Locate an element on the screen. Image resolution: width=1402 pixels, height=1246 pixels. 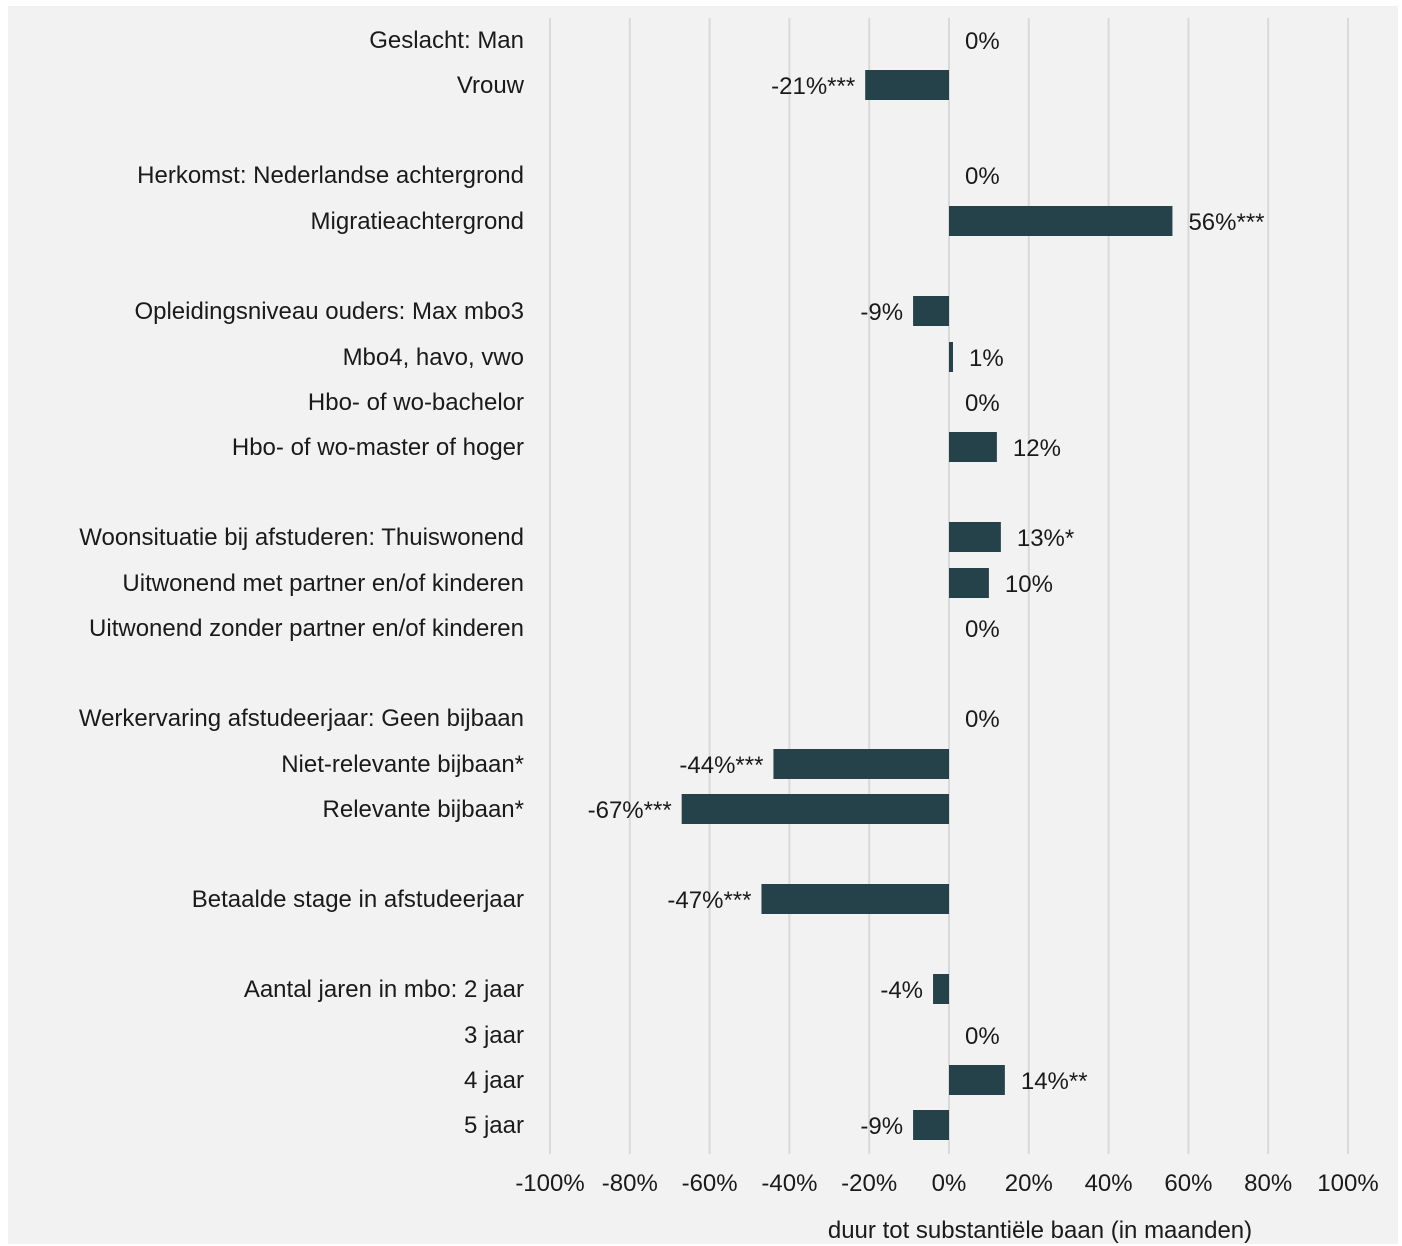
category-label-12: Niet-relevante bijbaan* is located at coordinates (402, 764).